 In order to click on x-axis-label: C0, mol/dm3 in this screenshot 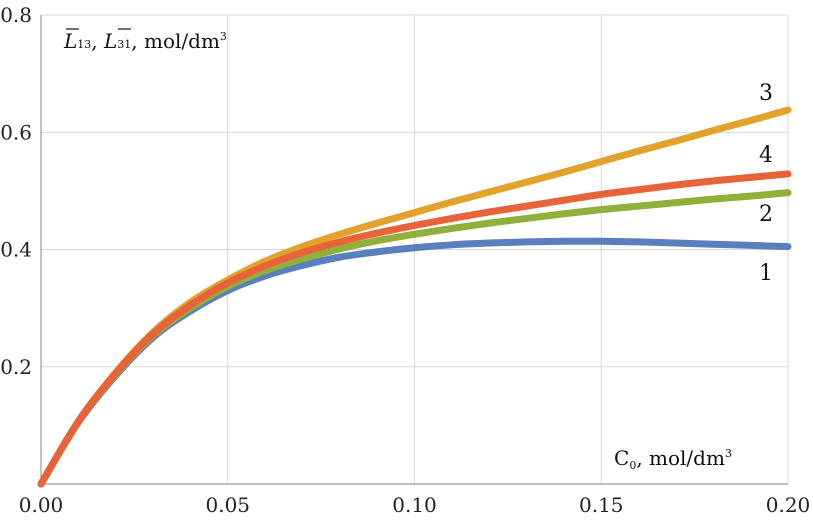, I will do `click(673, 459)`.